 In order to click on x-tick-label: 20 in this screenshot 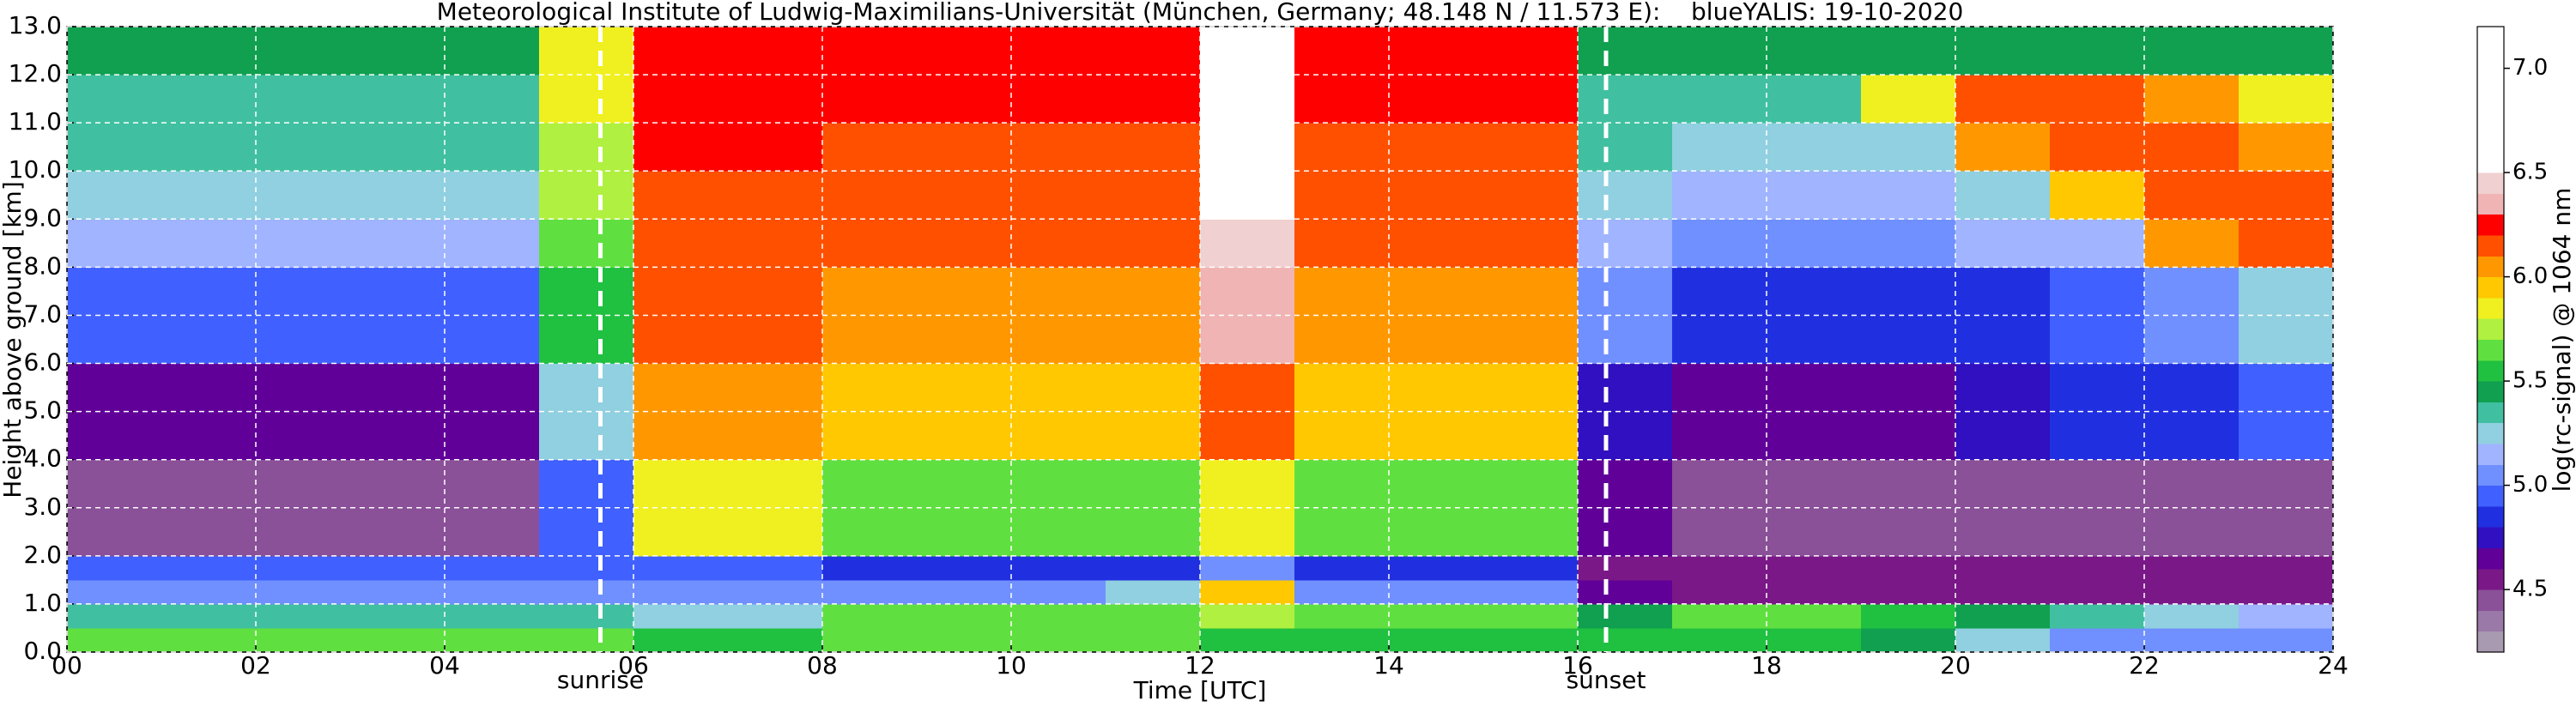, I will do `click(1955, 666)`.